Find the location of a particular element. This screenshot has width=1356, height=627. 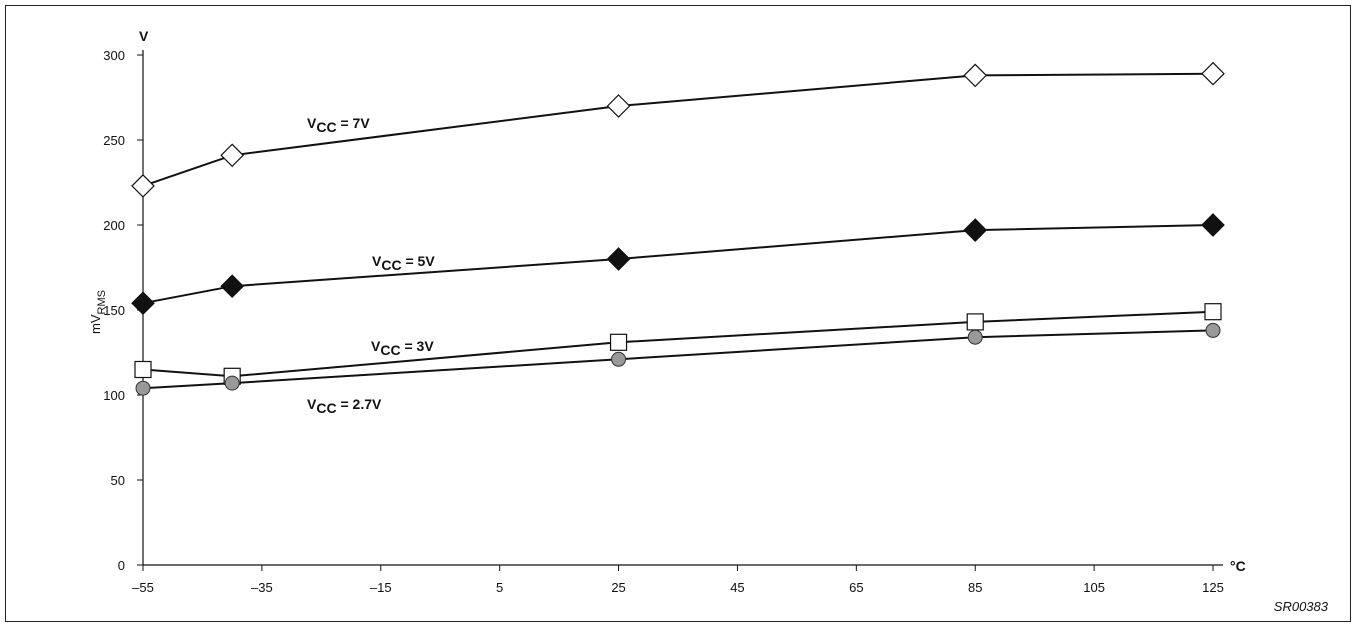

series-label-1: VCC = 5V is located at coordinates (403, 263).